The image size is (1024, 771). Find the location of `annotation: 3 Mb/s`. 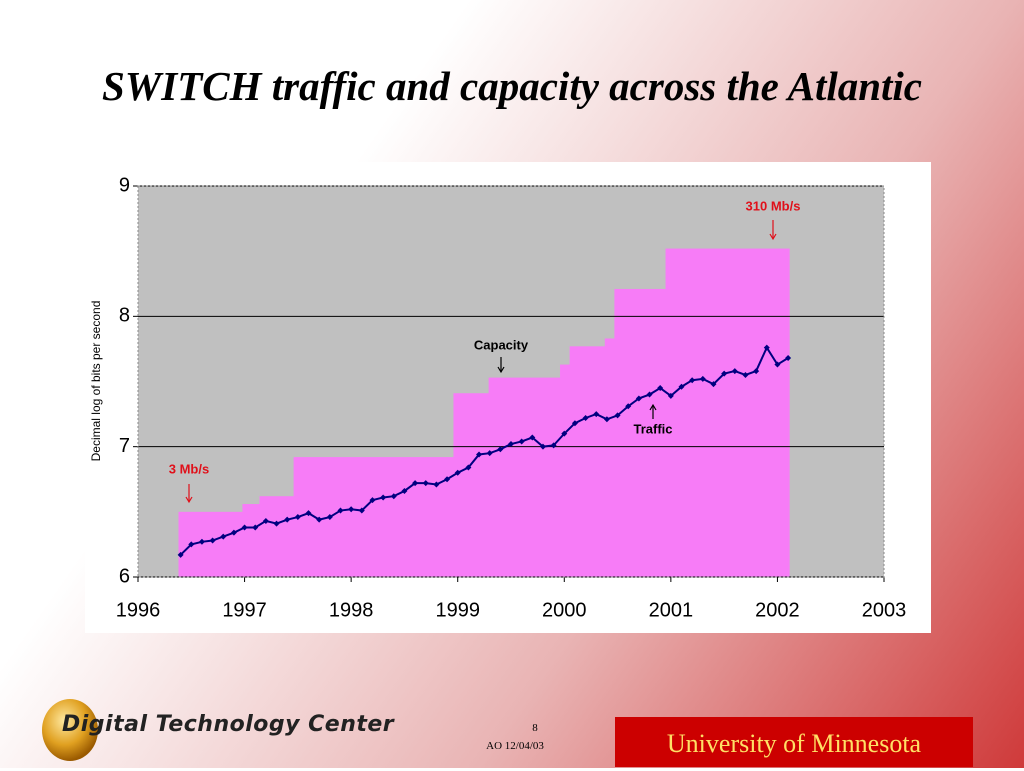

annotation: 3 Mb/s is located at coordinates (189, 468).